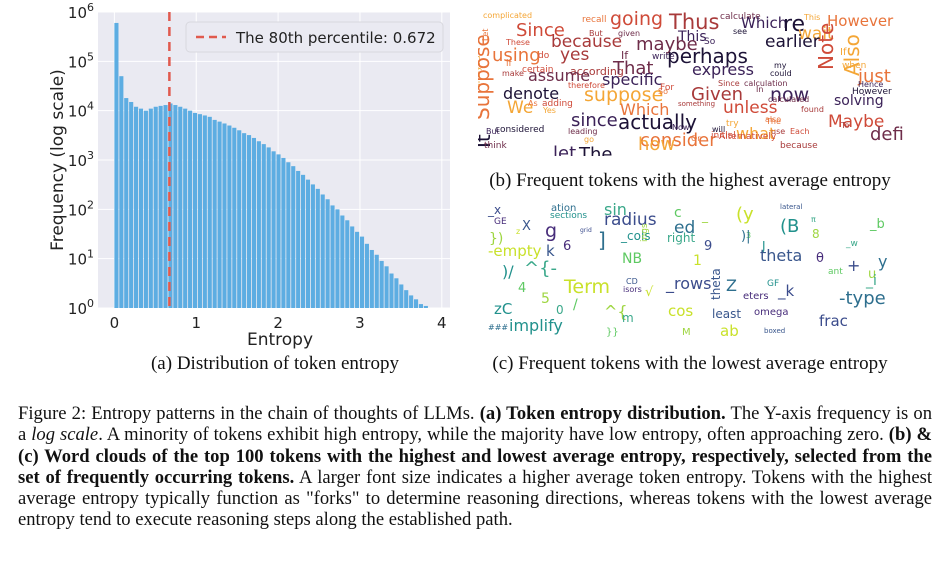  Describe the element at coordinates (575, 55) in the screenshot. I see `cloud-b-word: yes` at that location.